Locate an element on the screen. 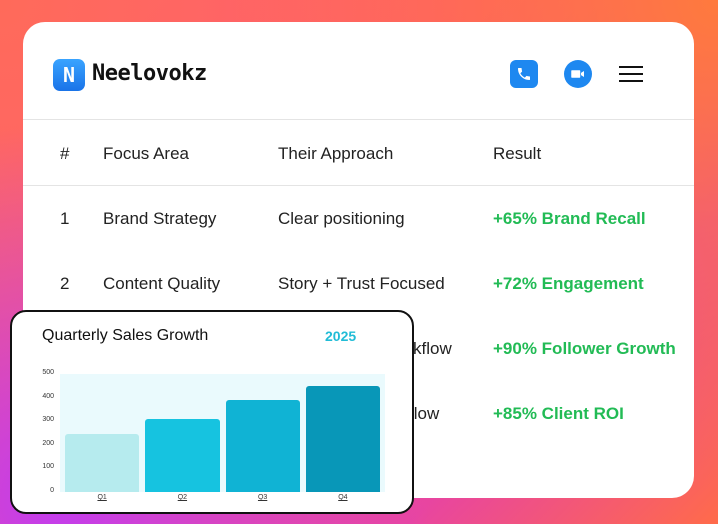  bar-q4 is located at coordinates (342, 438).